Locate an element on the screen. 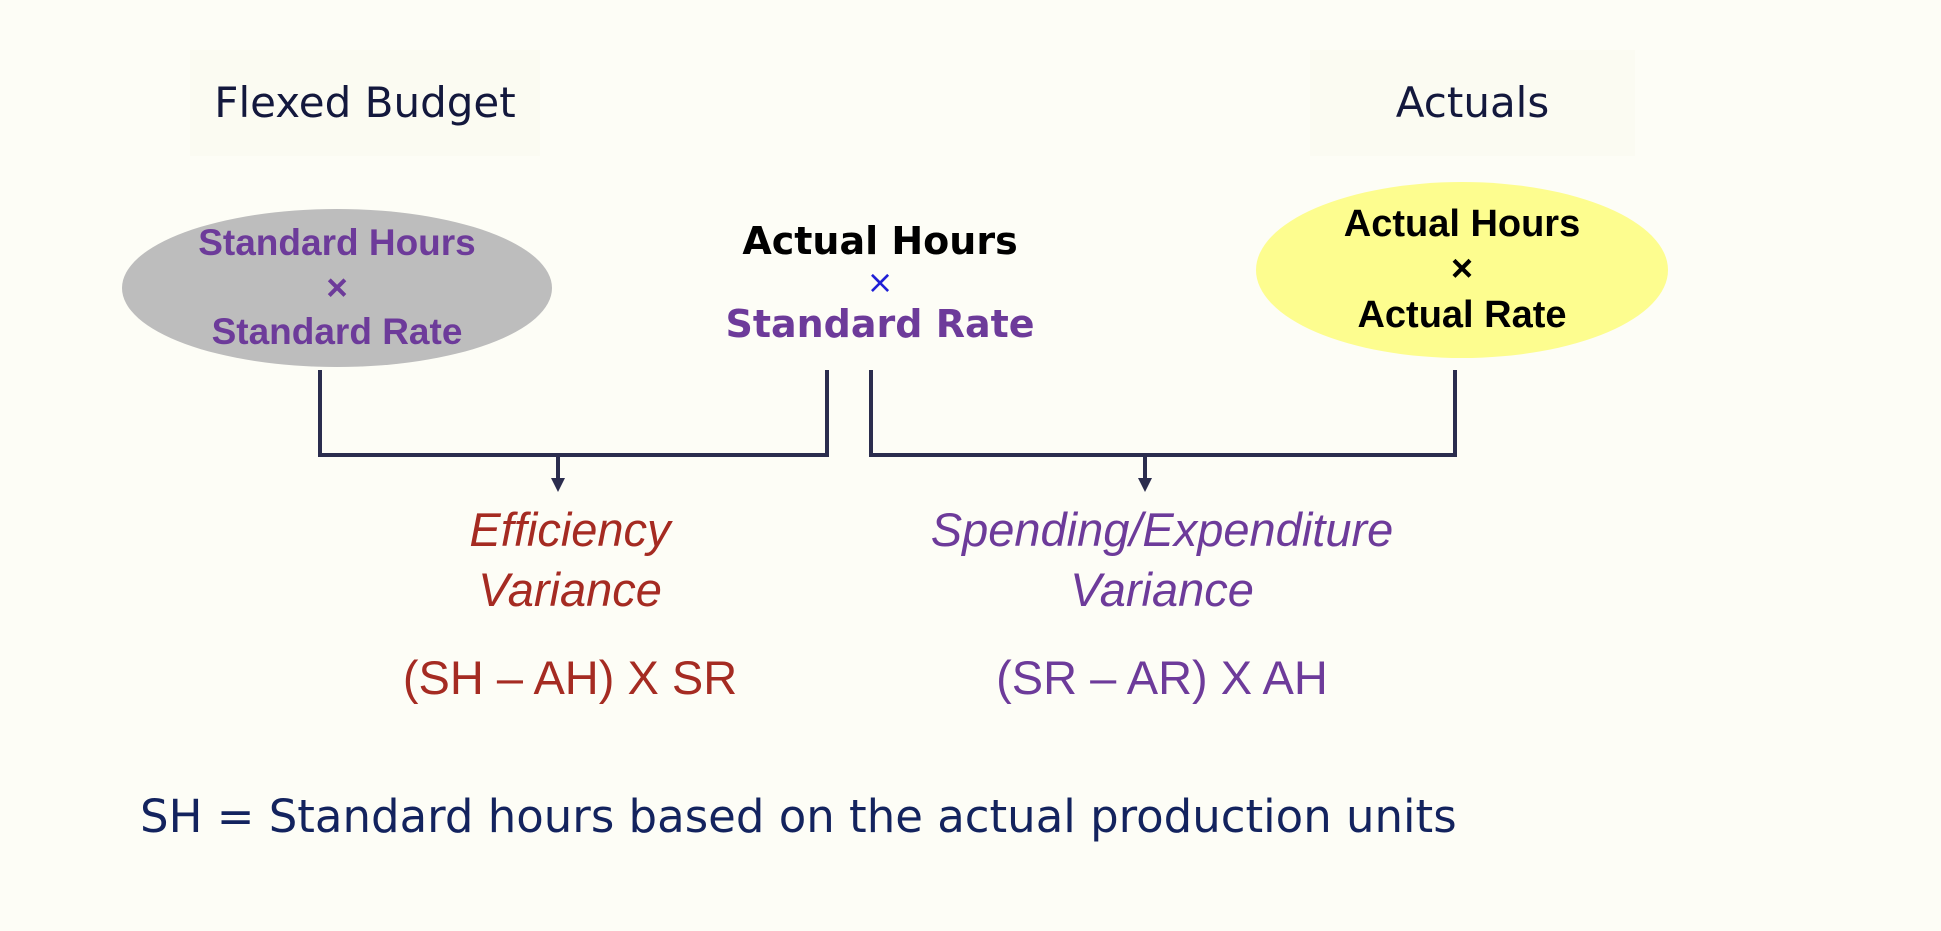 The image size is (1941, 931). efficiency-variance-label: Efficiency Variance is located at coordinates (570, 560).